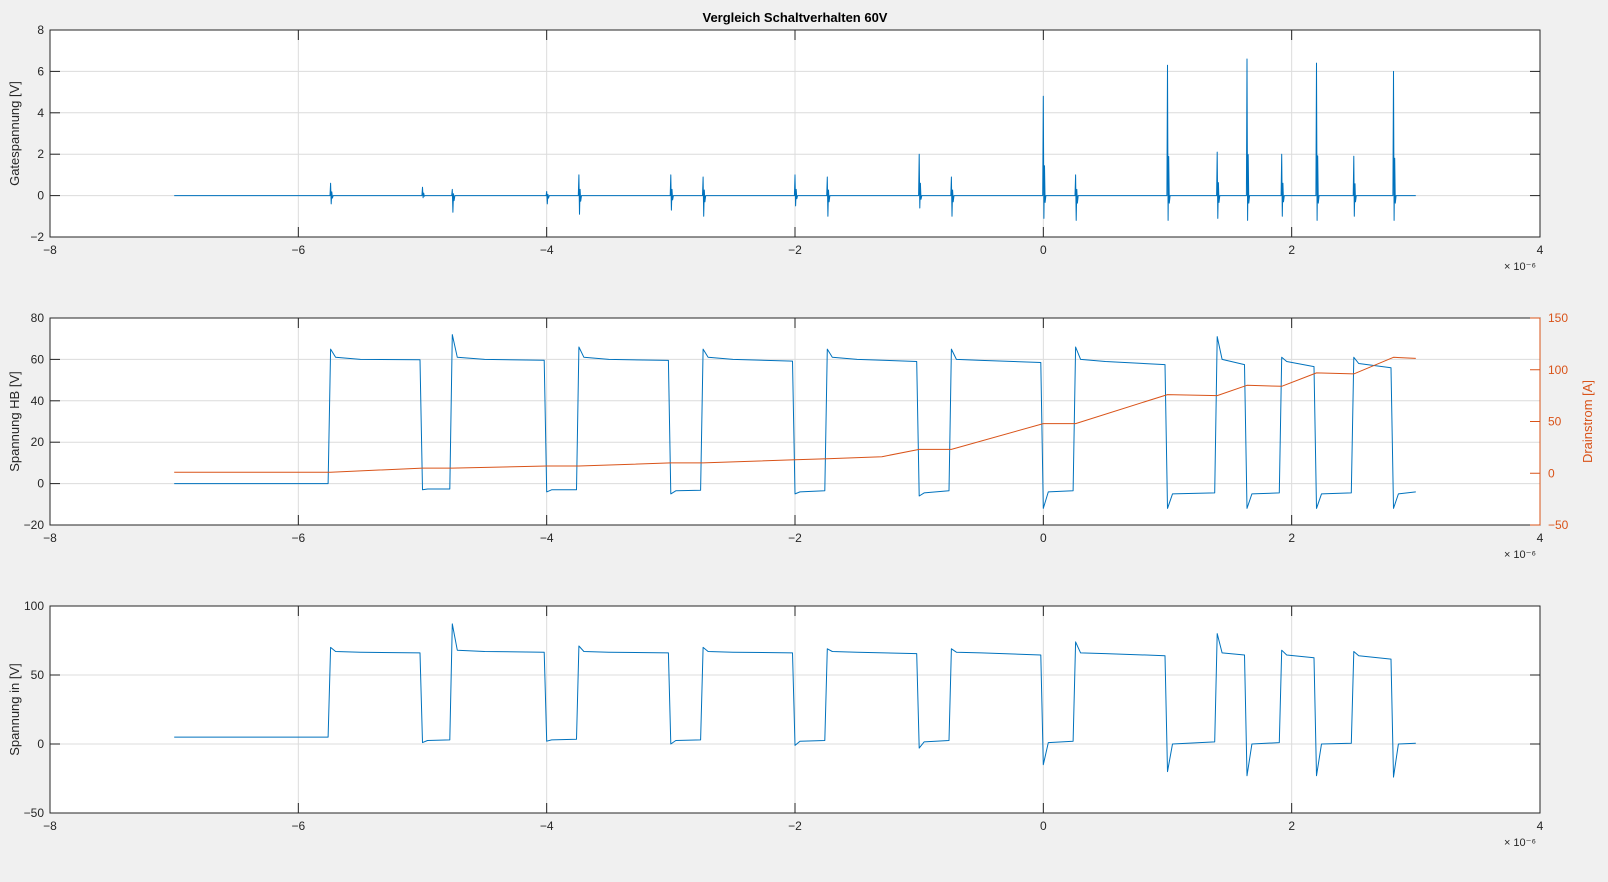  What do you see at coordinates (40, 30) in the screenshot?
I see `y-tick-label: 8` at bounding box center [40, 30].